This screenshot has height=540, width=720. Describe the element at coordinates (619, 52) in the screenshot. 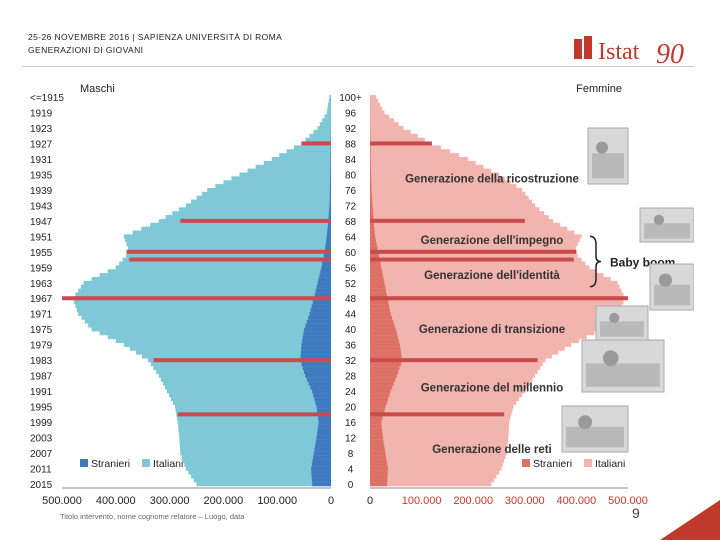

I see `svg-text: Istat` at that location.